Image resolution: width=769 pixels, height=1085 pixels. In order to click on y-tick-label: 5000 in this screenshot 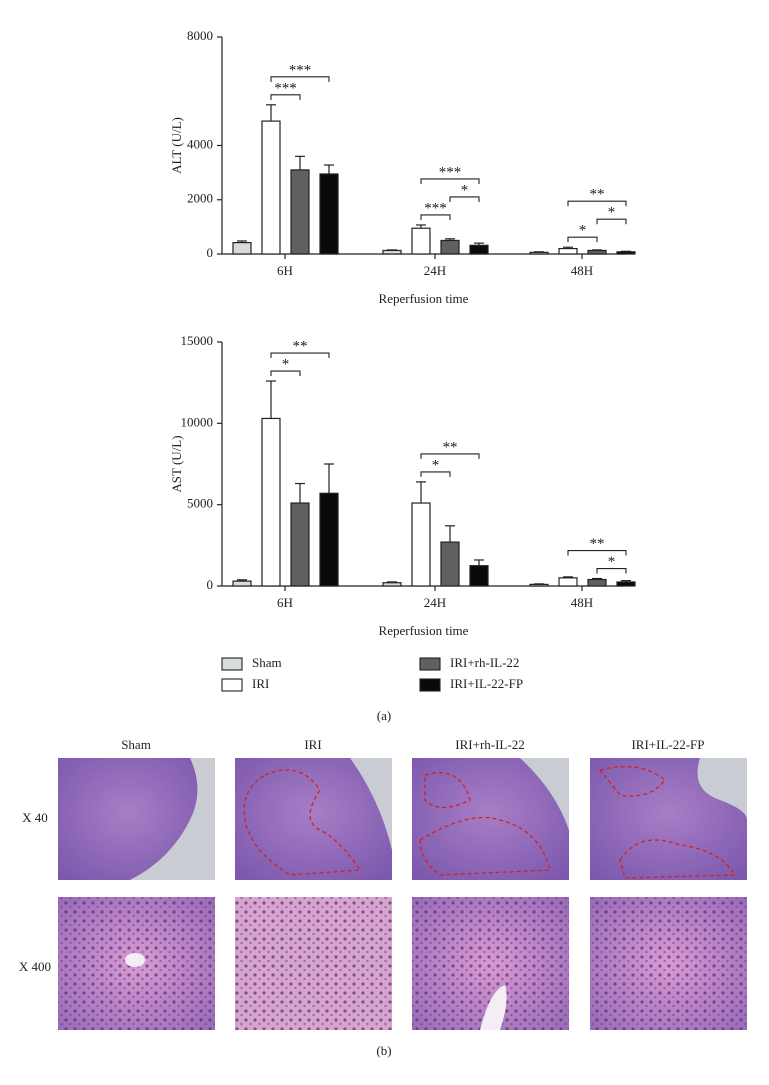, I will do `click(200, 503)`.